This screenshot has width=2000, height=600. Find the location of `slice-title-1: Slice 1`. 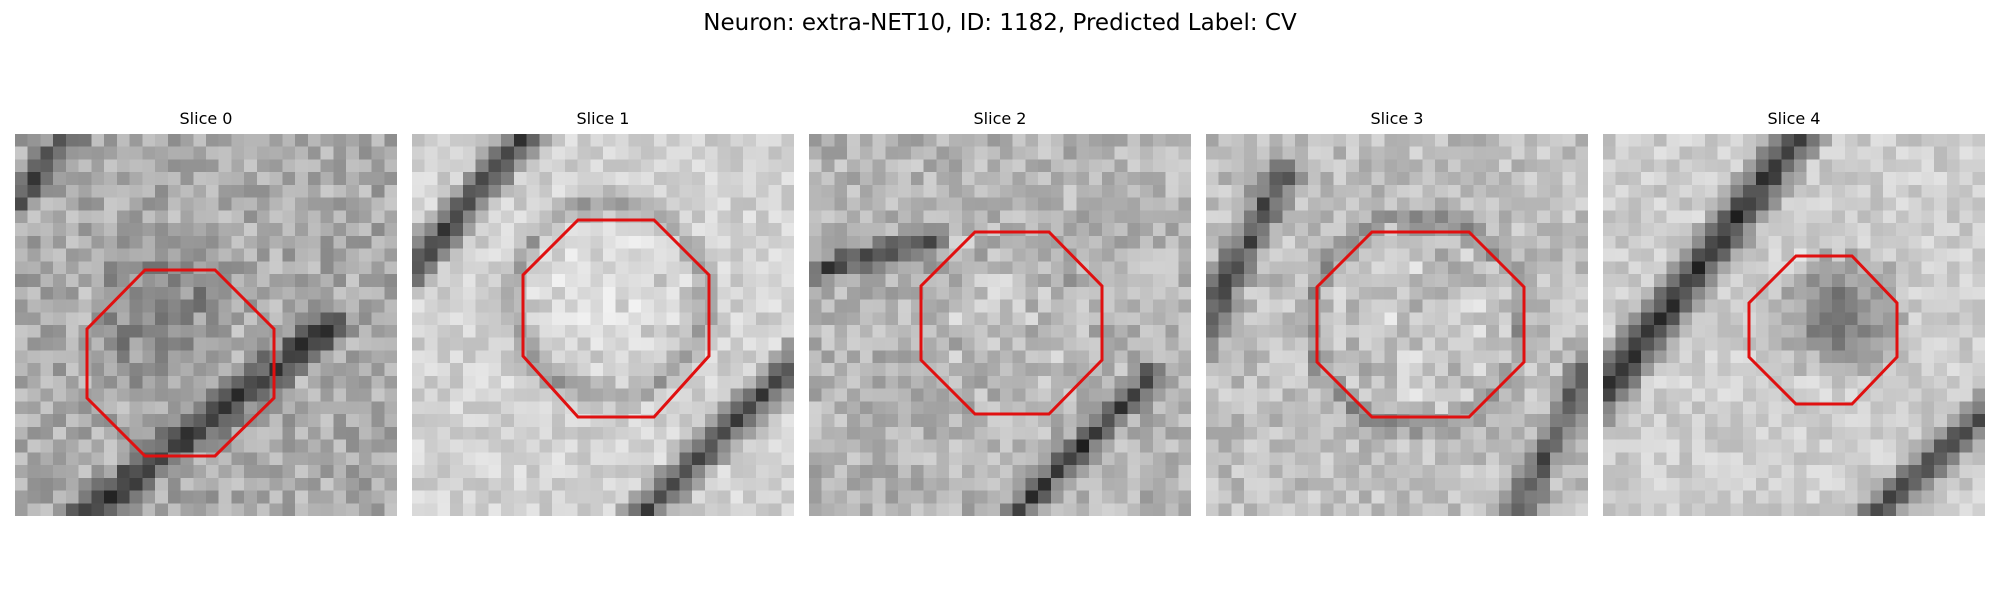

slice-title-1: Slice 1 is located at coordinates (603, 118).